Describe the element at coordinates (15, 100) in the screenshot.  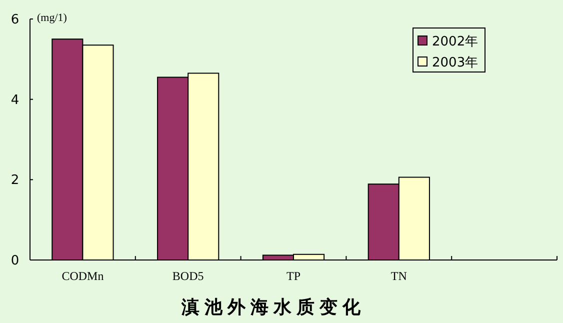
I see `y-tick-label: 4` at that location.